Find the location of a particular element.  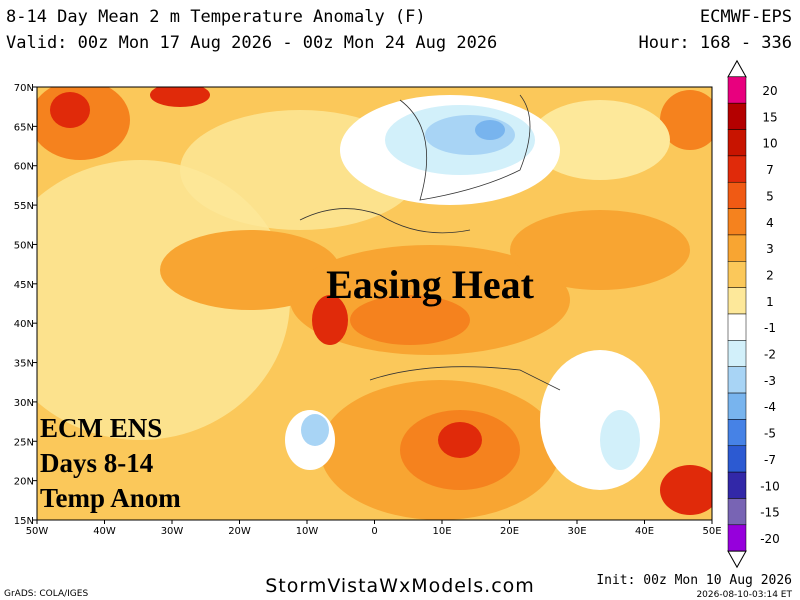

lon-label: 50W is located at coordinates (37, 531).